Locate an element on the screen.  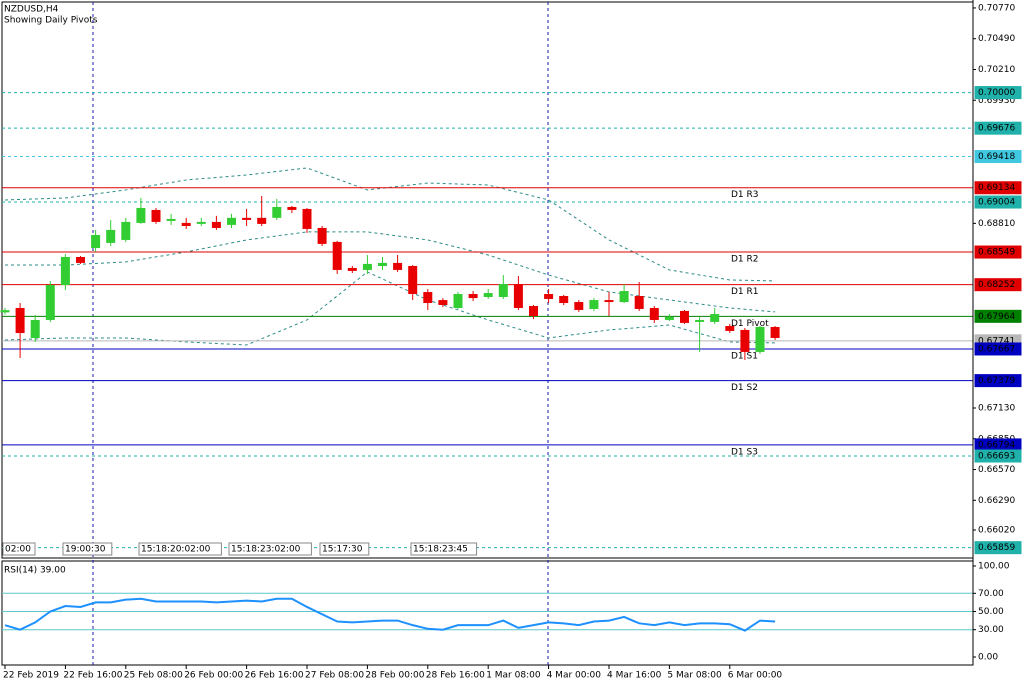
level-name: D1 S2 is located at coordinates (744, 388).